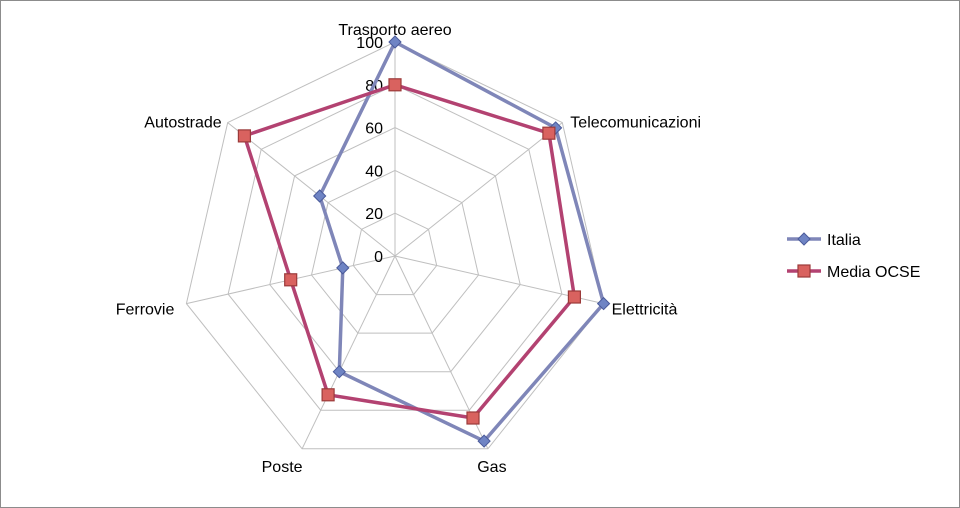 Image resolution: width=960 pixels, height=508 pixels. I want to click on axis-label-5: Ferrovie, so click(145, 310).